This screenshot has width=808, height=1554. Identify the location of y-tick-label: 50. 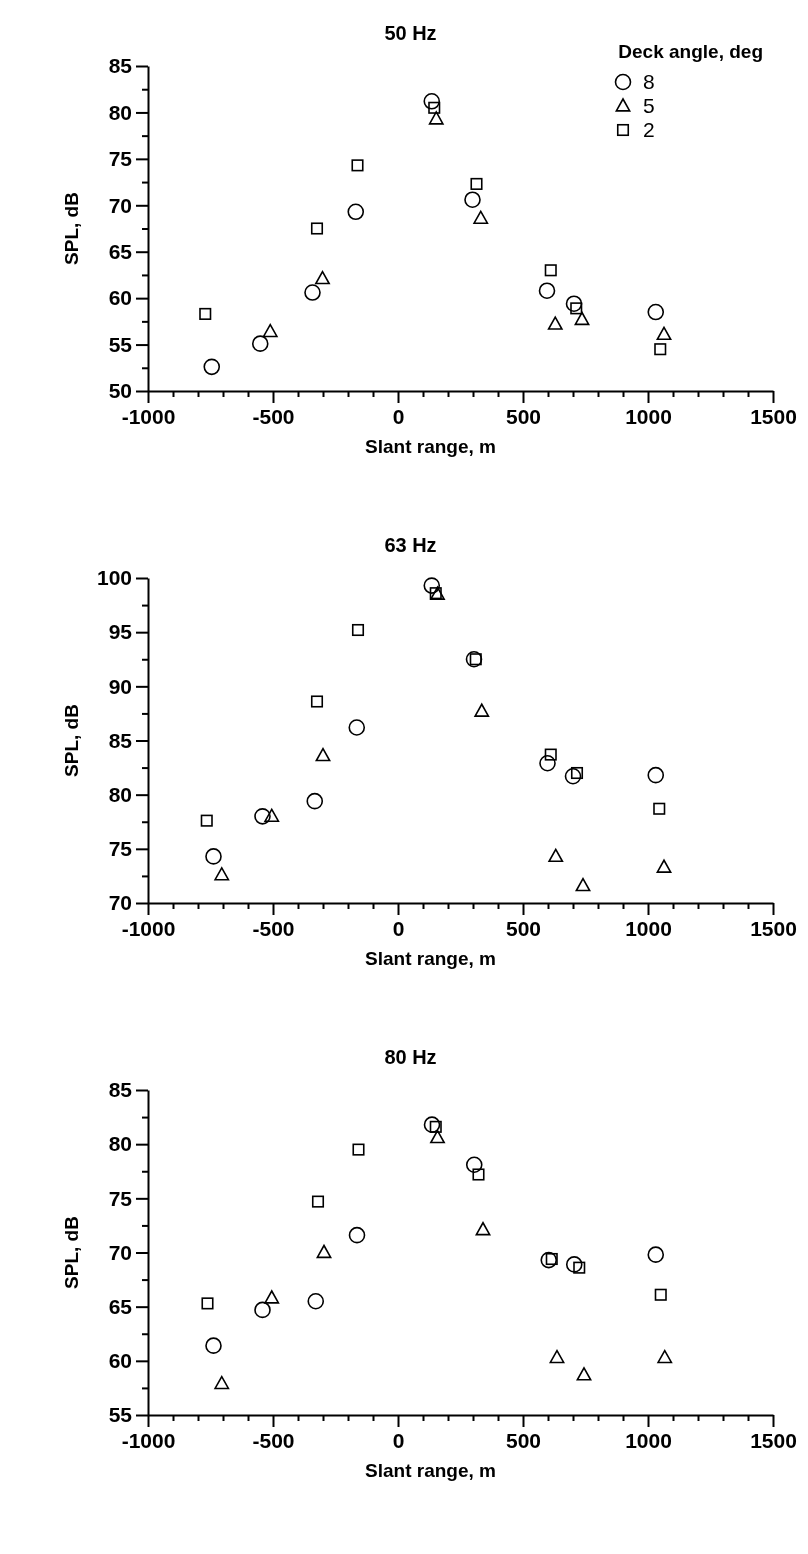
(120, 391).